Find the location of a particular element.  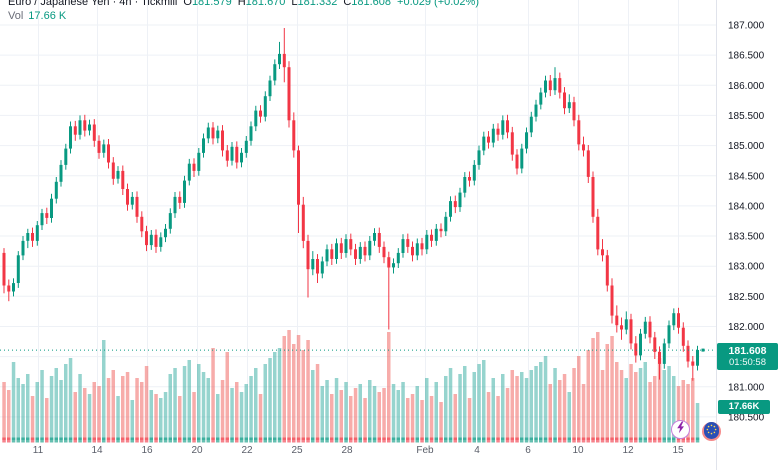

time-axis: 11 14 16 20 22 25 28 Feb 4 6 10 12 15 is located at coordinates (358, 450).